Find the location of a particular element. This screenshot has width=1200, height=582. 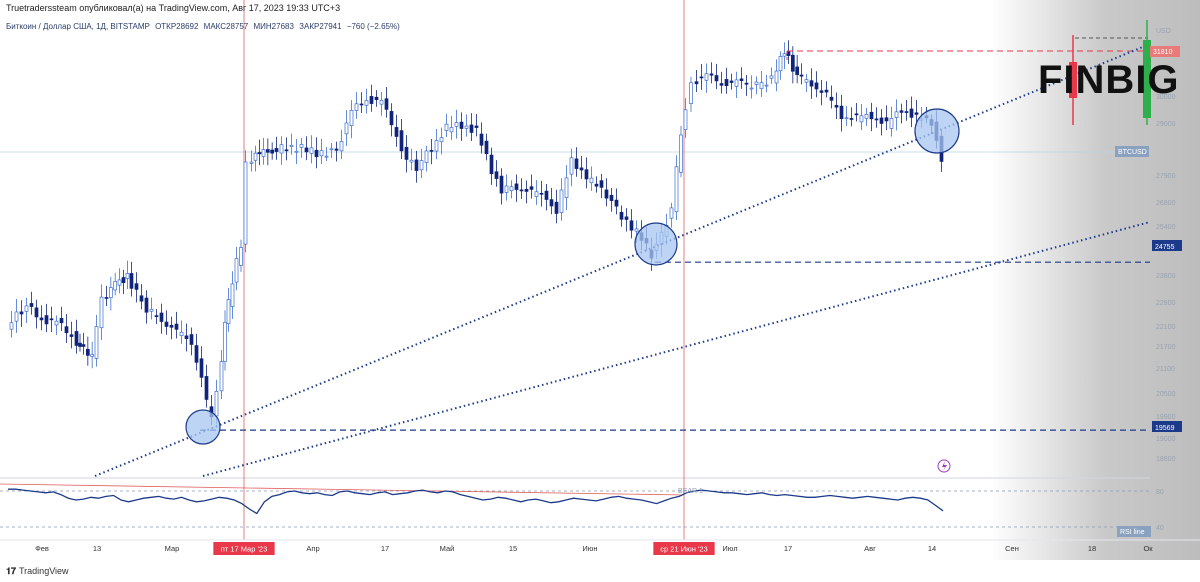

price-tag-24755: 24755 is located at coordinates (1165, 247).